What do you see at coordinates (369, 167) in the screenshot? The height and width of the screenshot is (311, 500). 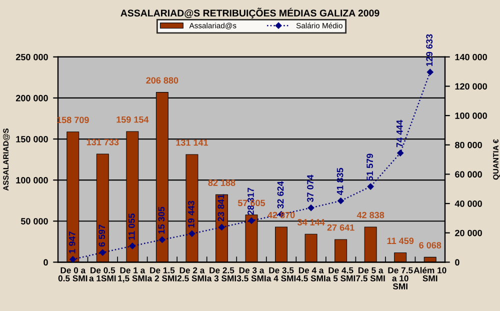 I see `data-label: 51 579` at bounding box center [369, 167].